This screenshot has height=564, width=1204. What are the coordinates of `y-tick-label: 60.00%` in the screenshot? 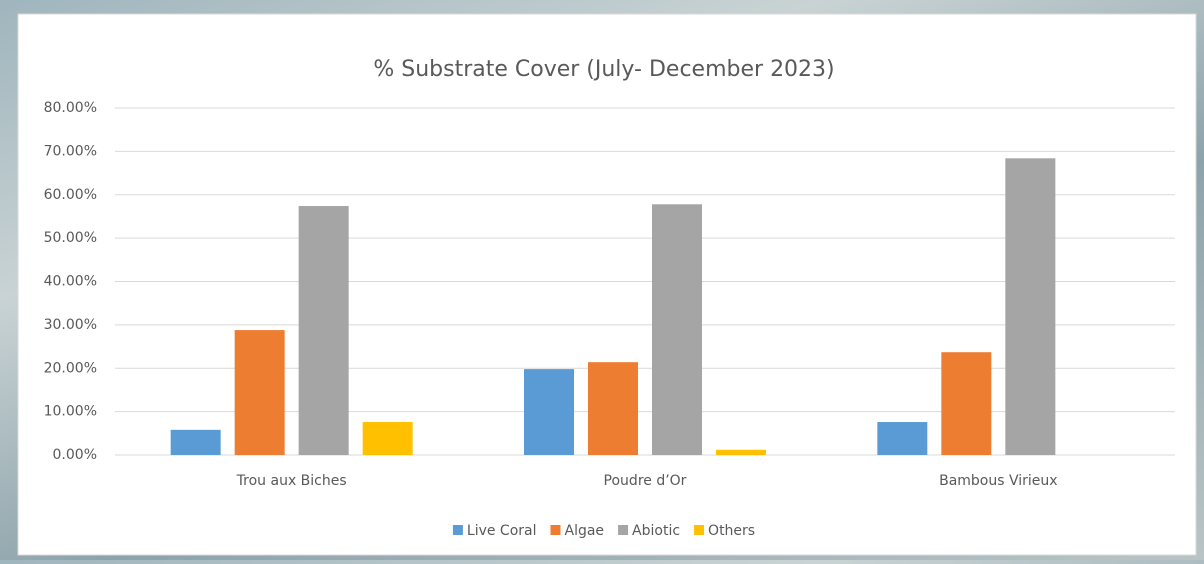 It's located at (70, 195).